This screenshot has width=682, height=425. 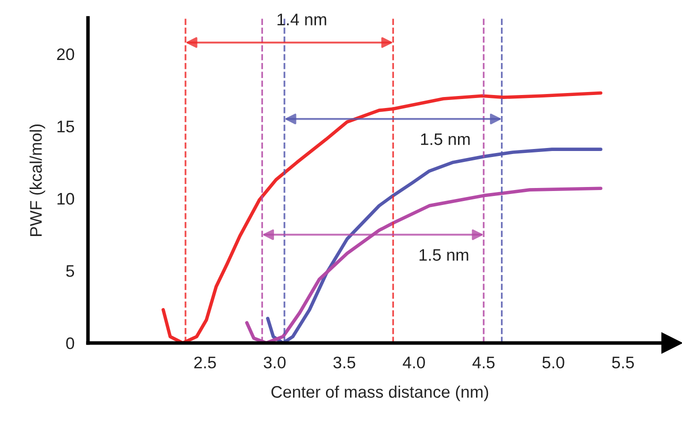 I want to click on x-axis-title: Center of mass distance (nm), so click(x=379, y=394).